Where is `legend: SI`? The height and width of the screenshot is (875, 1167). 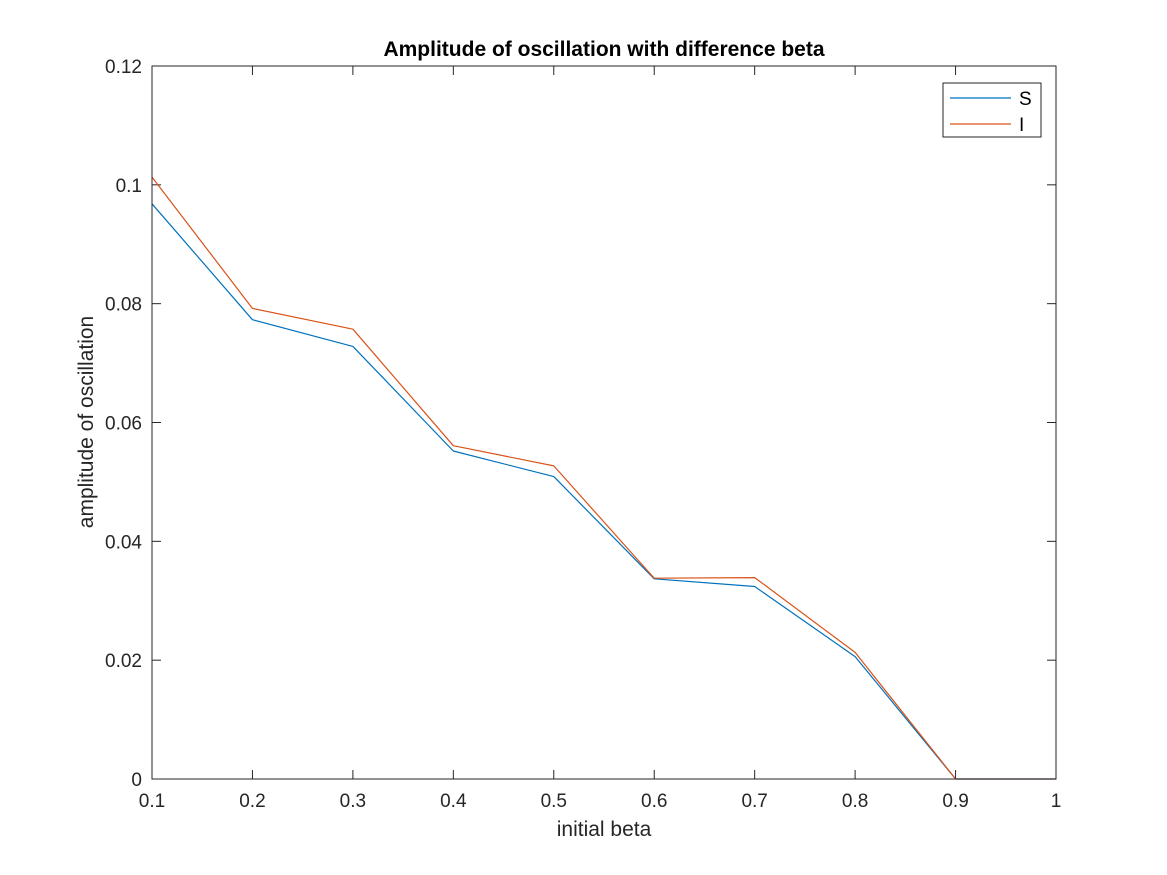 legend: SI is located at coordinates (992, 110).